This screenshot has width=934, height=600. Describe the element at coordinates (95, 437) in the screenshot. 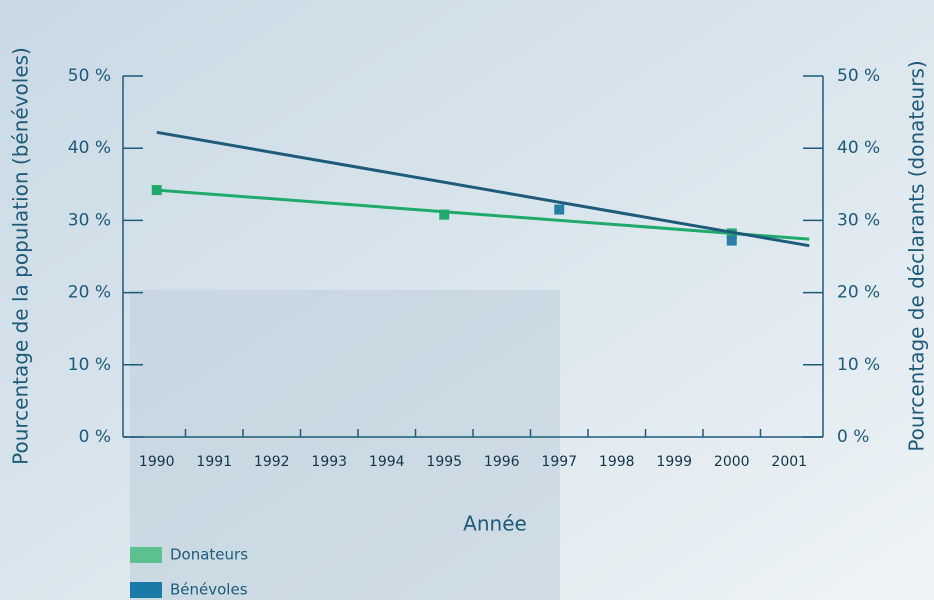

I see `y-tick-label: 0 %` at that location.